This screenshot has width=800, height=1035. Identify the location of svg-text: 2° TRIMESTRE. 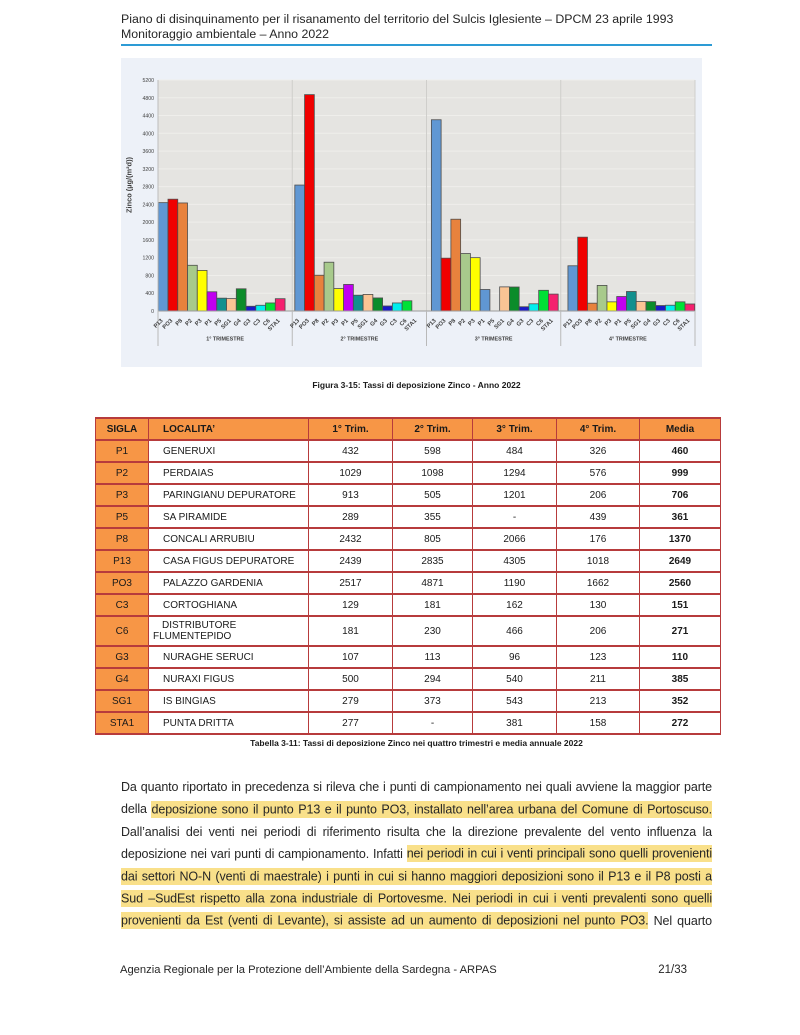
(359, 340).